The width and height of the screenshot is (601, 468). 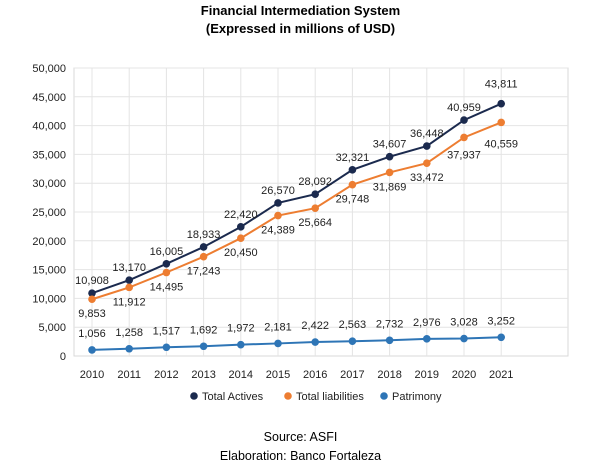 I want to click on data-label-patrimony: 3,028, so click(x=464, y=323).